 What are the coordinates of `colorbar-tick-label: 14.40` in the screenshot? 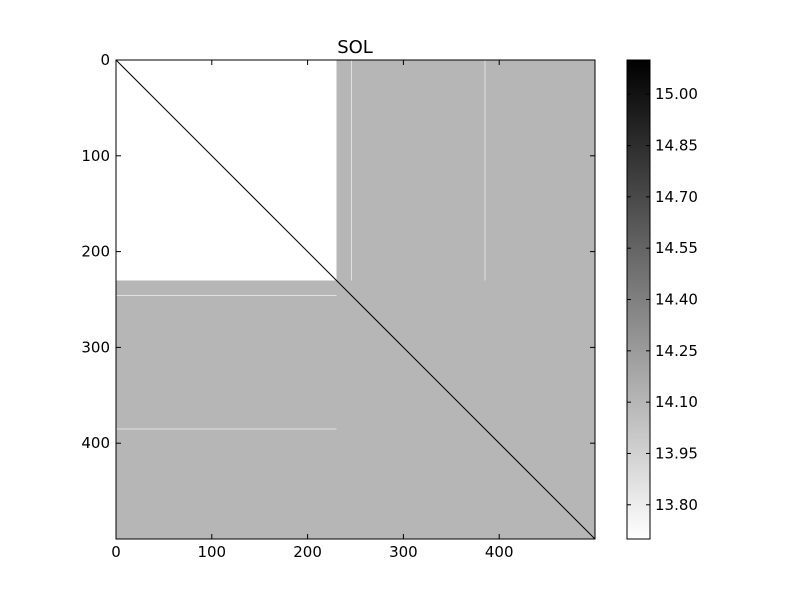 It's located at (676, 300).